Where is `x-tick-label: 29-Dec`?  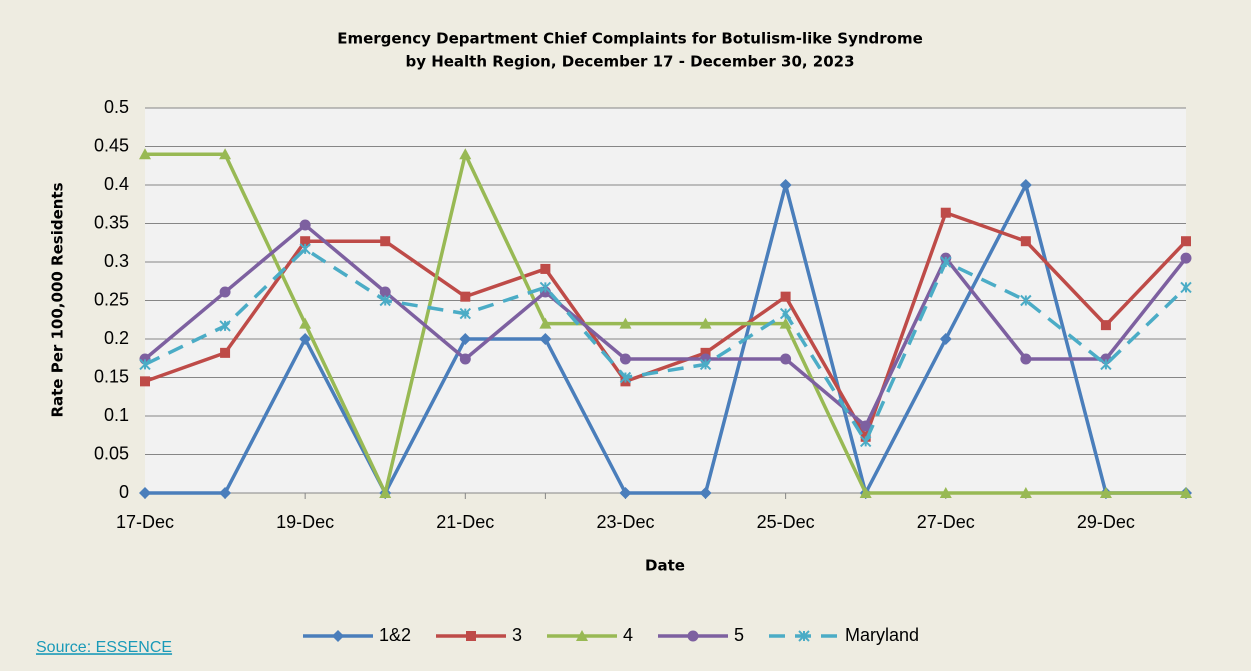
x-tick-label: 29-Dec is located at coordinates (1106, 522).